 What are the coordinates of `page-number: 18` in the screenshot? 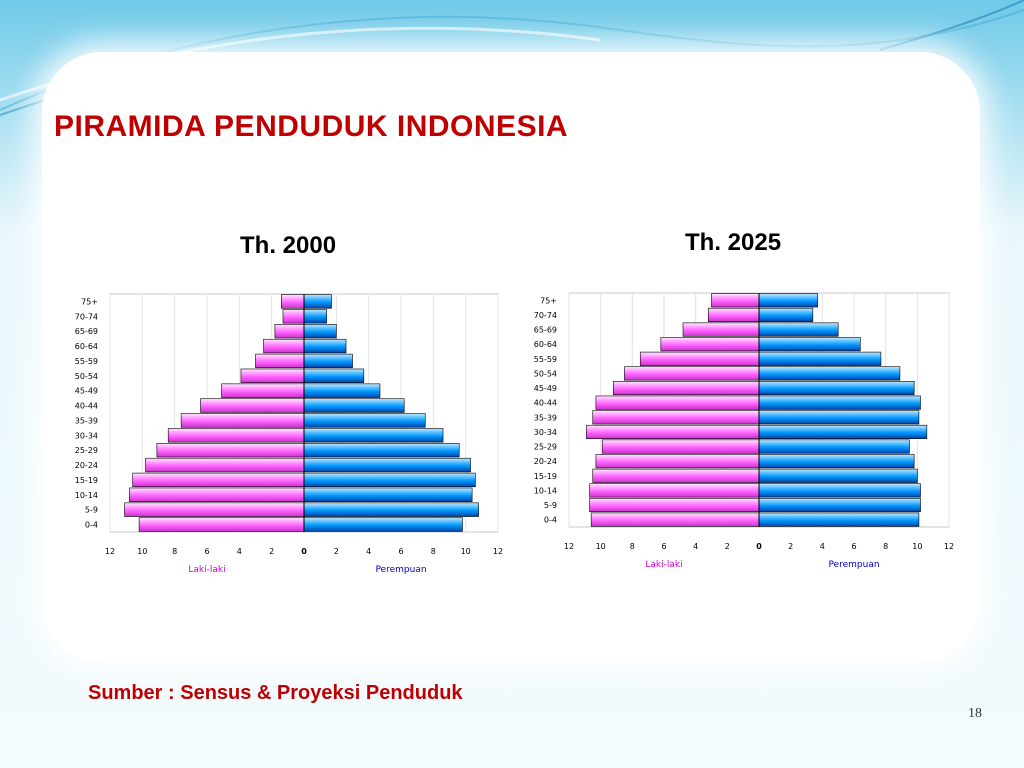 It's located at (975, 713).